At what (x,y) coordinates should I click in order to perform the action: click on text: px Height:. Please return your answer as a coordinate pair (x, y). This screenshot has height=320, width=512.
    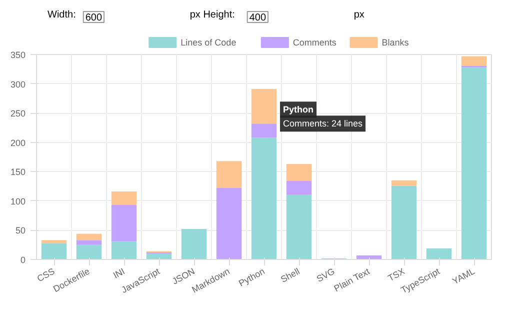
    Looking at the image, I should click on (212, 15).